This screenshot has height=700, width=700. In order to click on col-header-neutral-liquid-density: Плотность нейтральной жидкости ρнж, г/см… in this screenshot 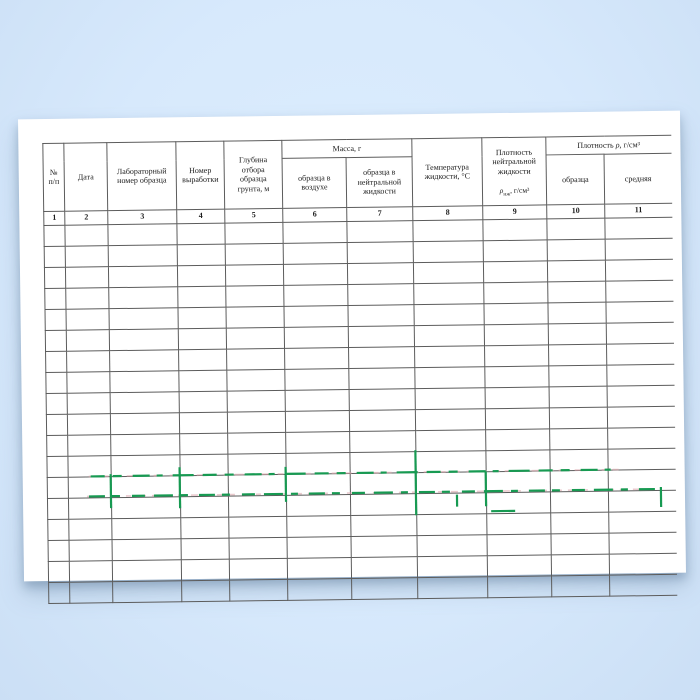, I will do `click(514, 171)`.